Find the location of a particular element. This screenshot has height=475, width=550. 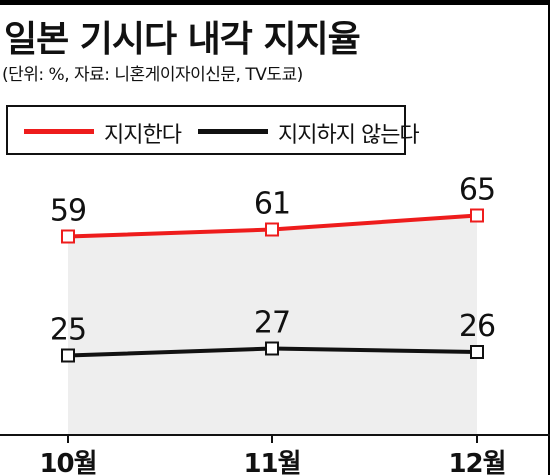

legend-disapprove-label: 지지하지 않는다 is located at coordinates (349, 135).